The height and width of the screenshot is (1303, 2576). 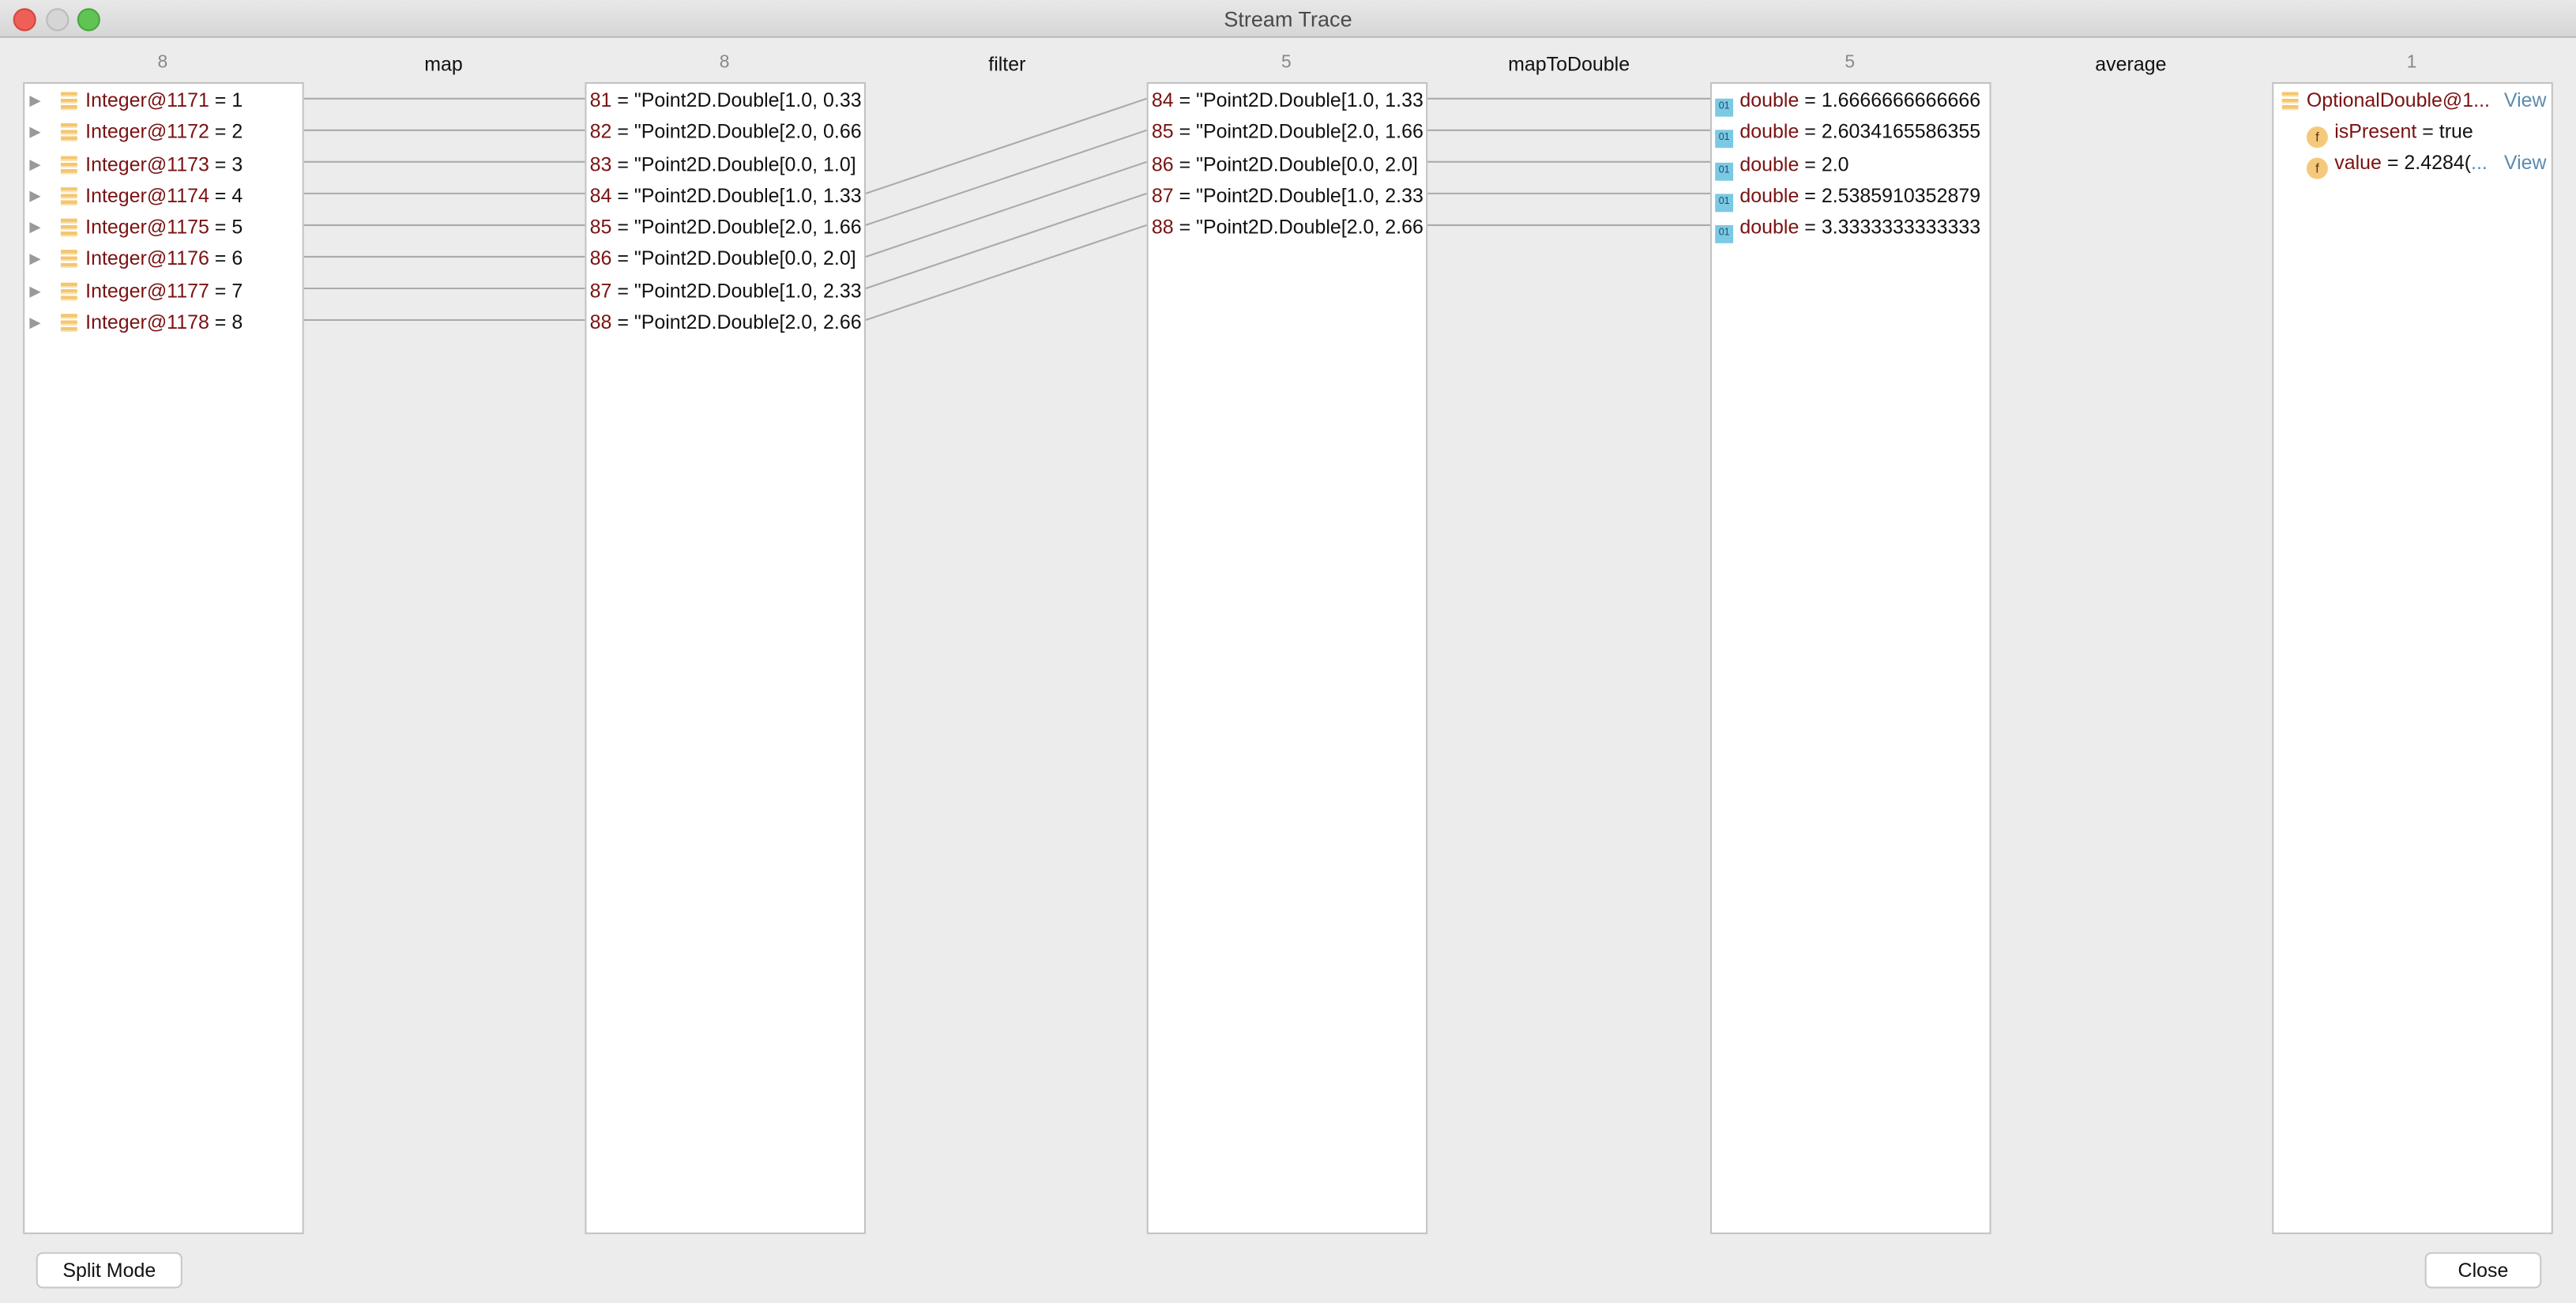 What do you see at coordinates (444, 64) in the screenshot?
I see `operation-map: map` at bounding box center [444, 64].